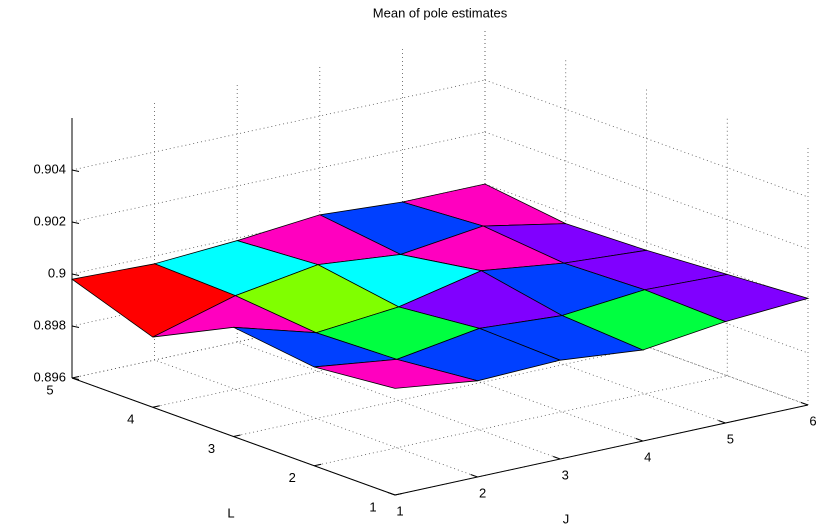 This screenshot has height=532, width=828. Describe the element at coordinates (49, 220) in the screenshot. I see `z-tick-label: 0.902` at that location.